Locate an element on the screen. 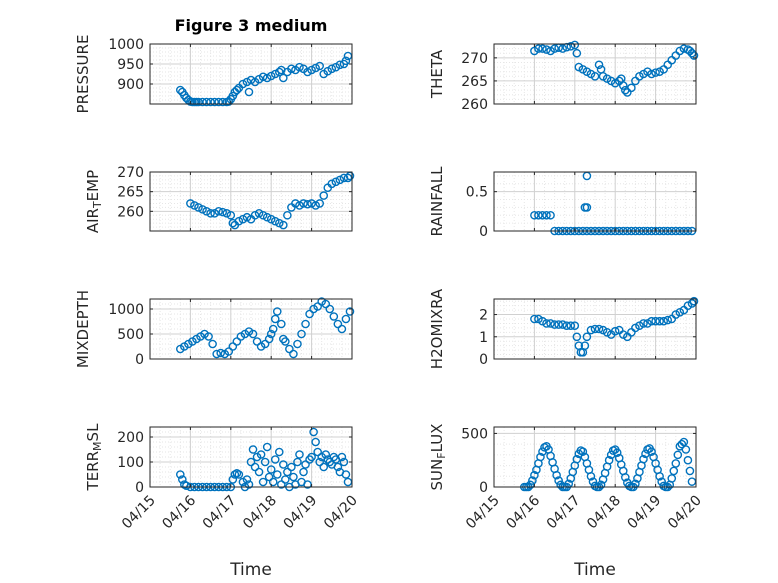 The height and width of the screenshot is (583, 778). y-tick-label: 900 is located at coordinates (130, 85).